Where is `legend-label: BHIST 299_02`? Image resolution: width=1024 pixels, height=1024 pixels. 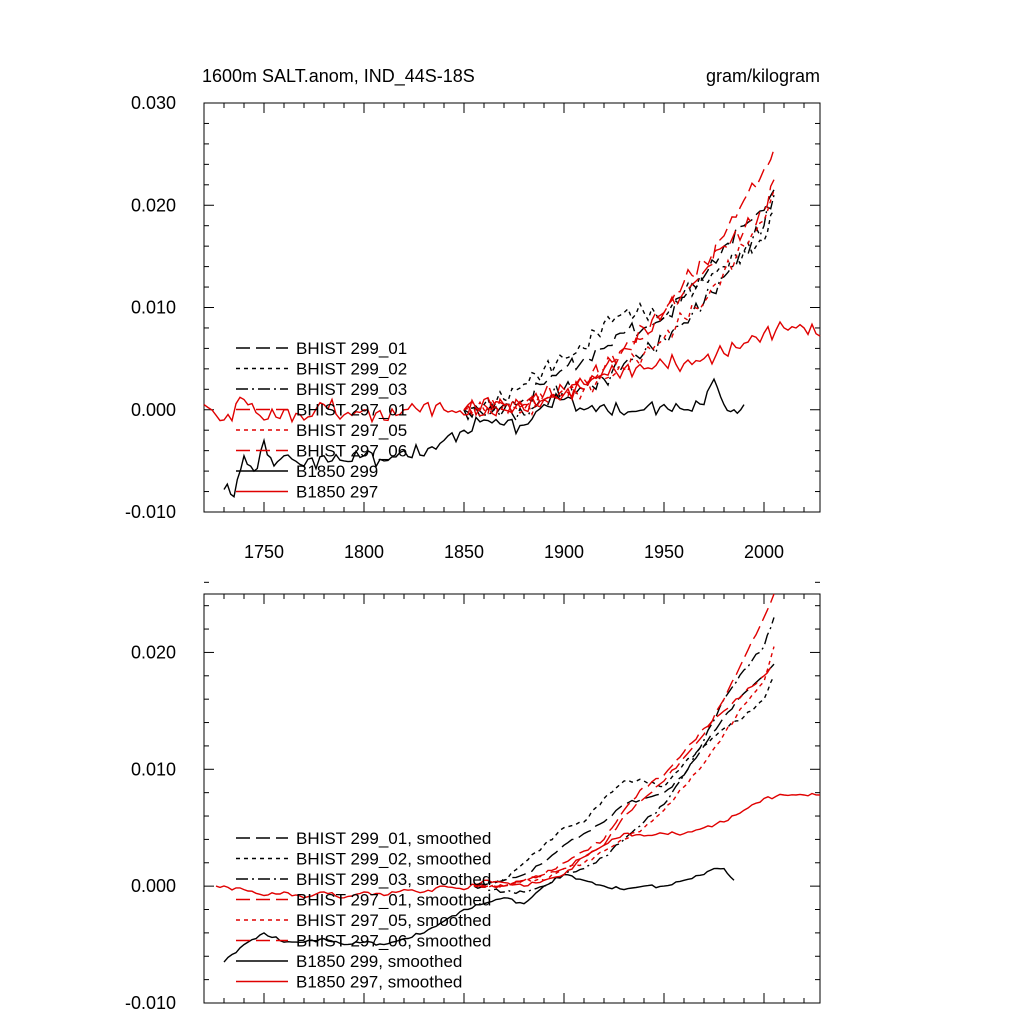 legend-label: BHIST 299_02 is located at coordinates (351, 369).